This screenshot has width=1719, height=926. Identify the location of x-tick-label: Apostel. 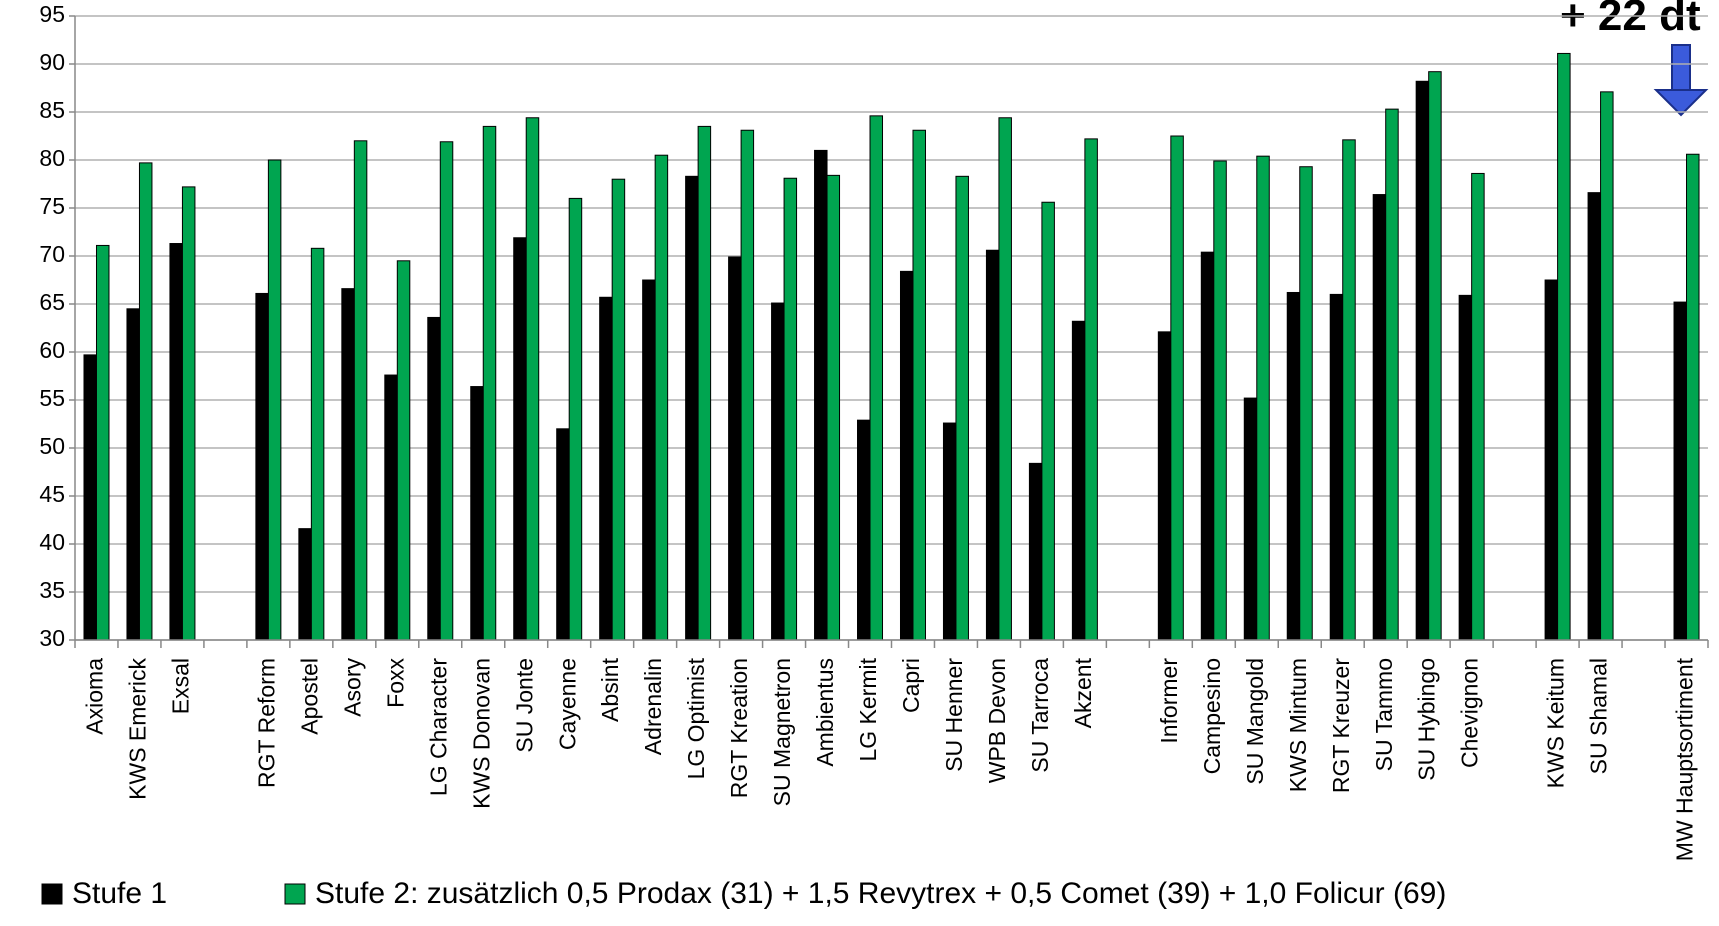
(309, 696).